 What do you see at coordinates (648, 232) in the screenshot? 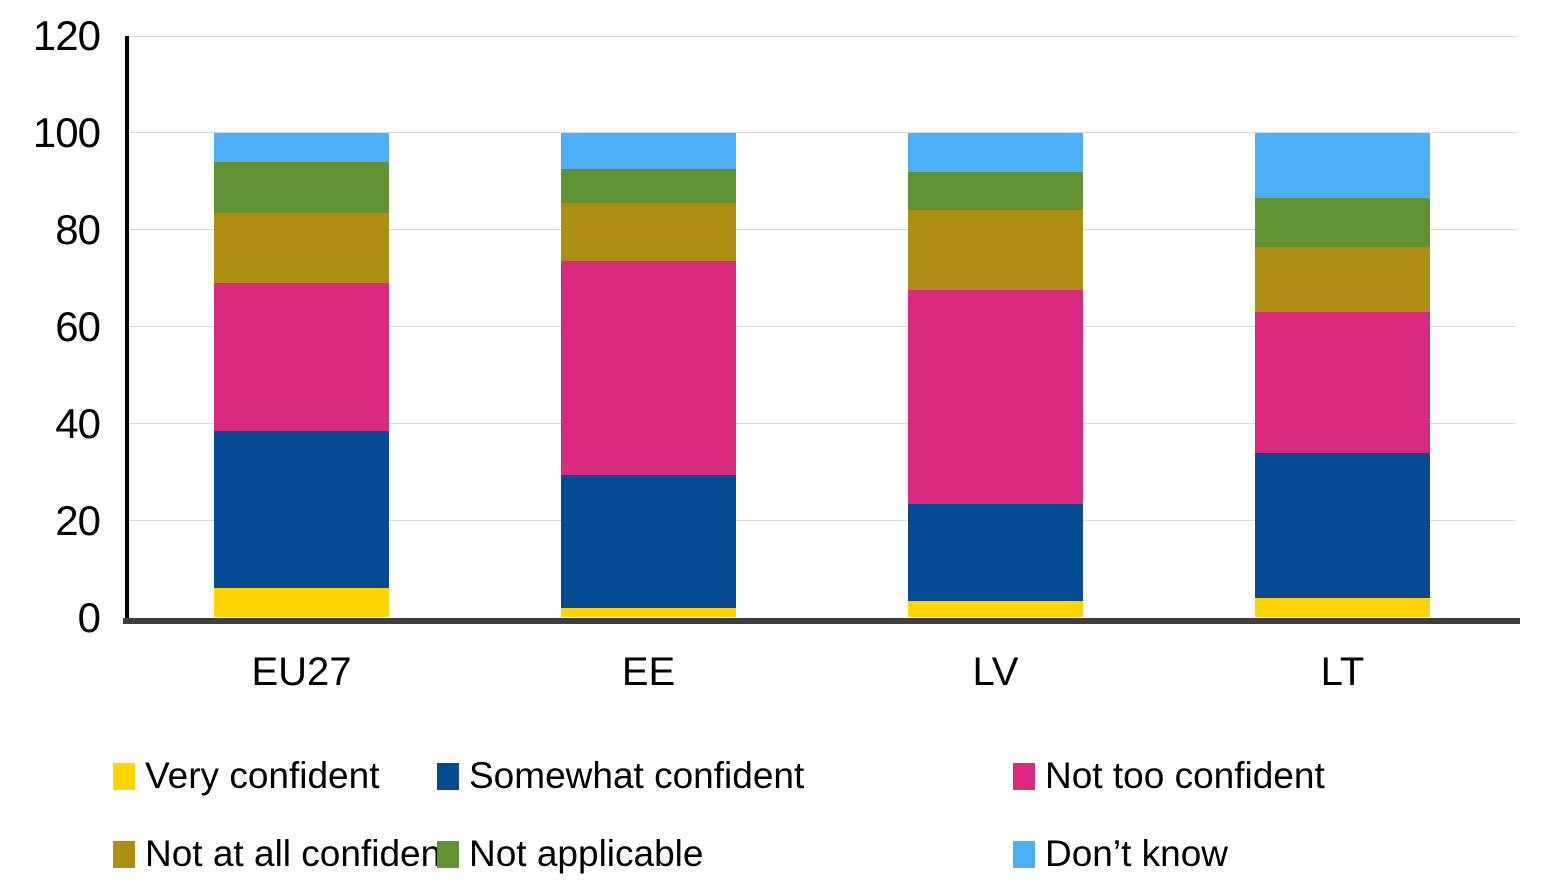
I see `bar-segment-ee-not-at-all-confident` at bounding box center [648, 232].